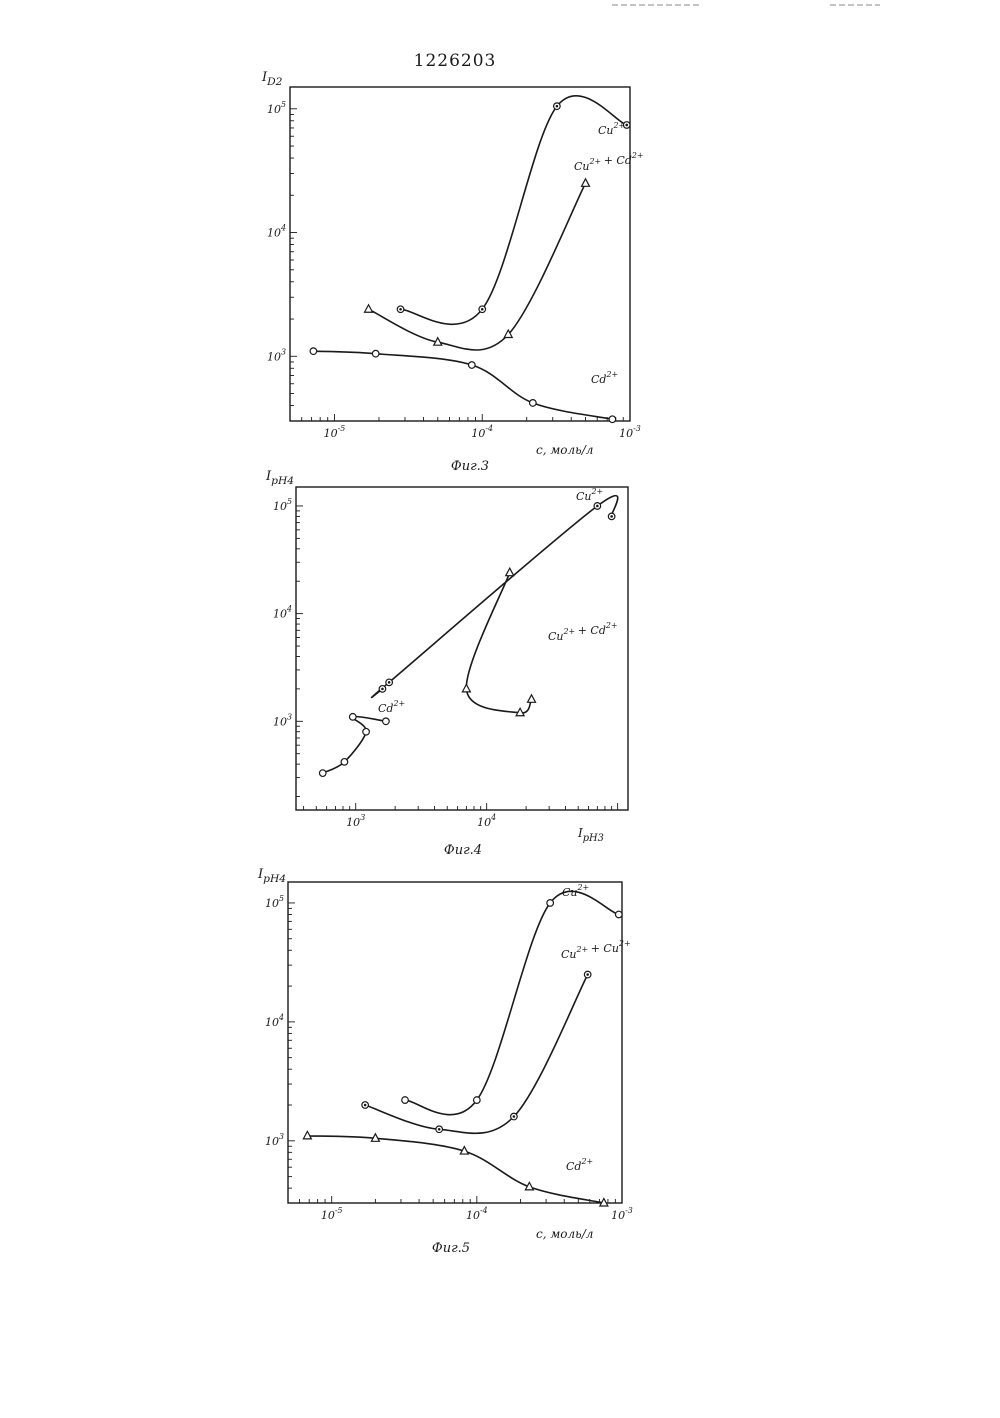  What do you see at coordinates (590, 835) in the screenshot?
I see `fig4-x-axis-label: IpH3` at bounding box center [590, 835].